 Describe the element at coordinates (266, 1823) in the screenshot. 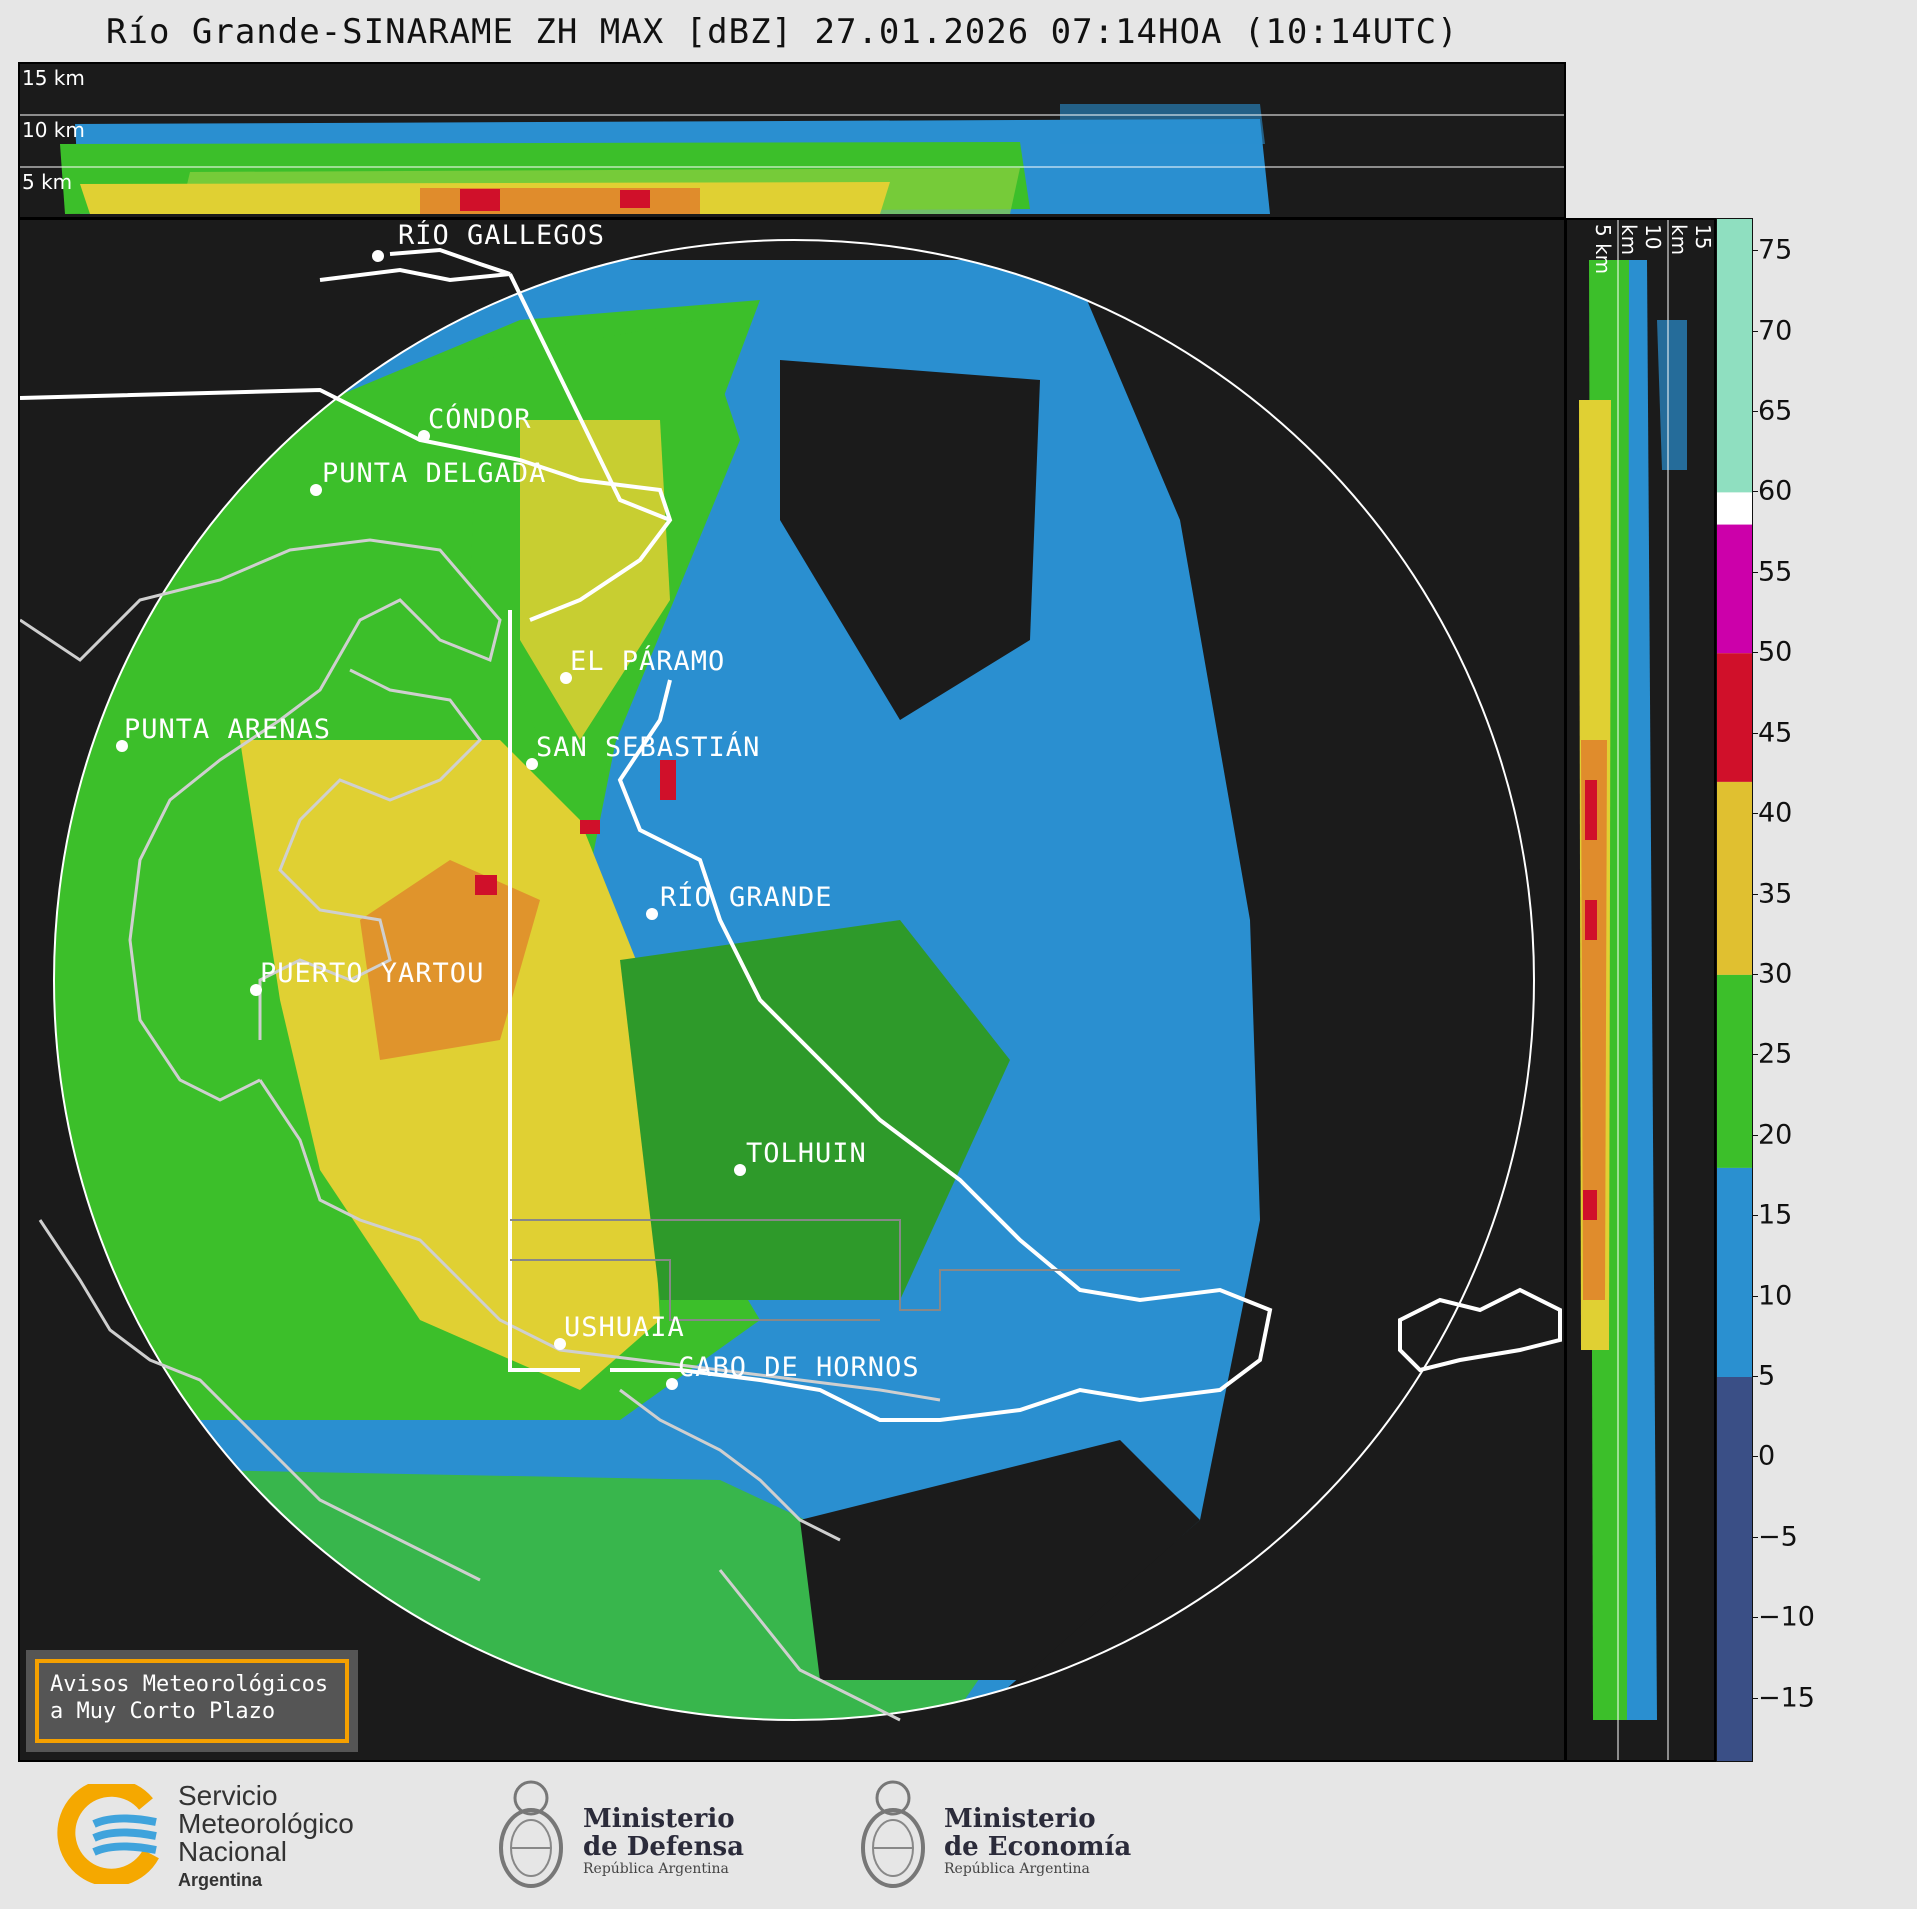

I see `smn-line-2: Meteorológico` at that location.